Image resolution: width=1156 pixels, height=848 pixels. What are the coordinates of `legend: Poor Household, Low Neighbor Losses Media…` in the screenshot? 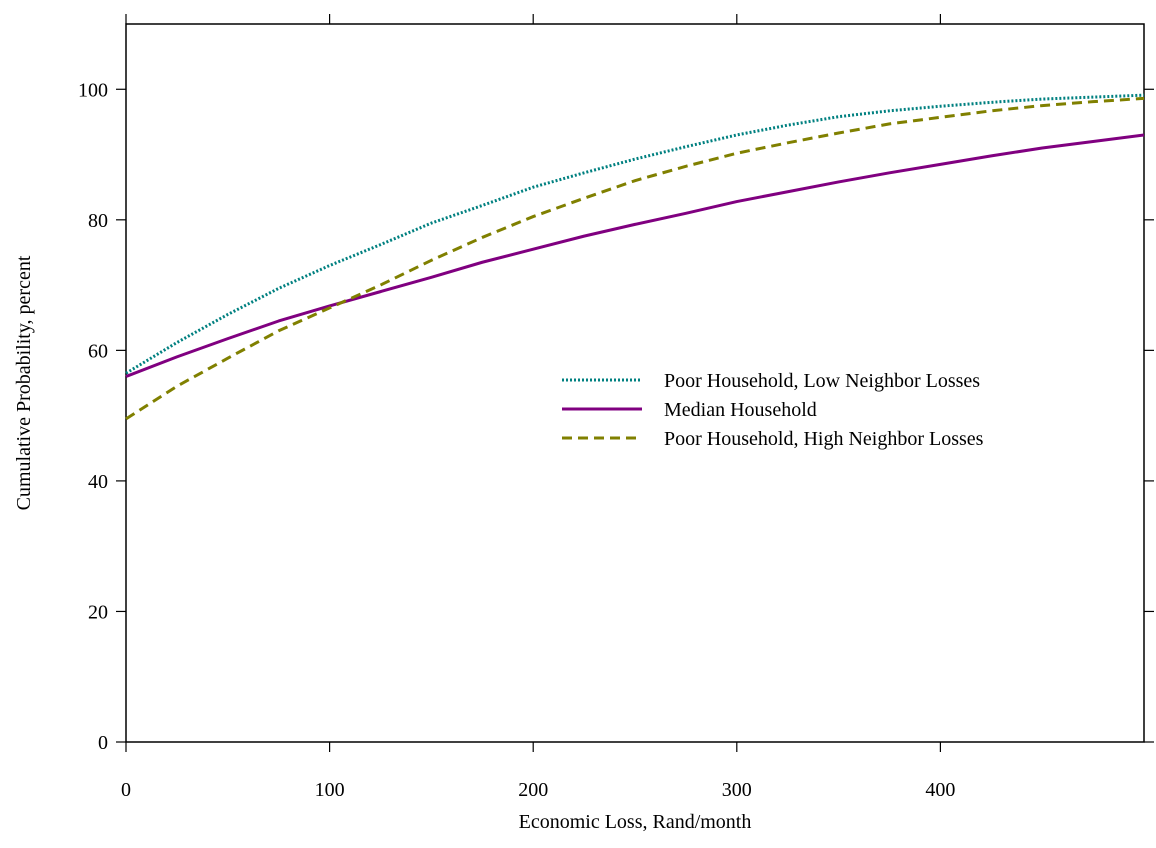 It's located at (773, 410).